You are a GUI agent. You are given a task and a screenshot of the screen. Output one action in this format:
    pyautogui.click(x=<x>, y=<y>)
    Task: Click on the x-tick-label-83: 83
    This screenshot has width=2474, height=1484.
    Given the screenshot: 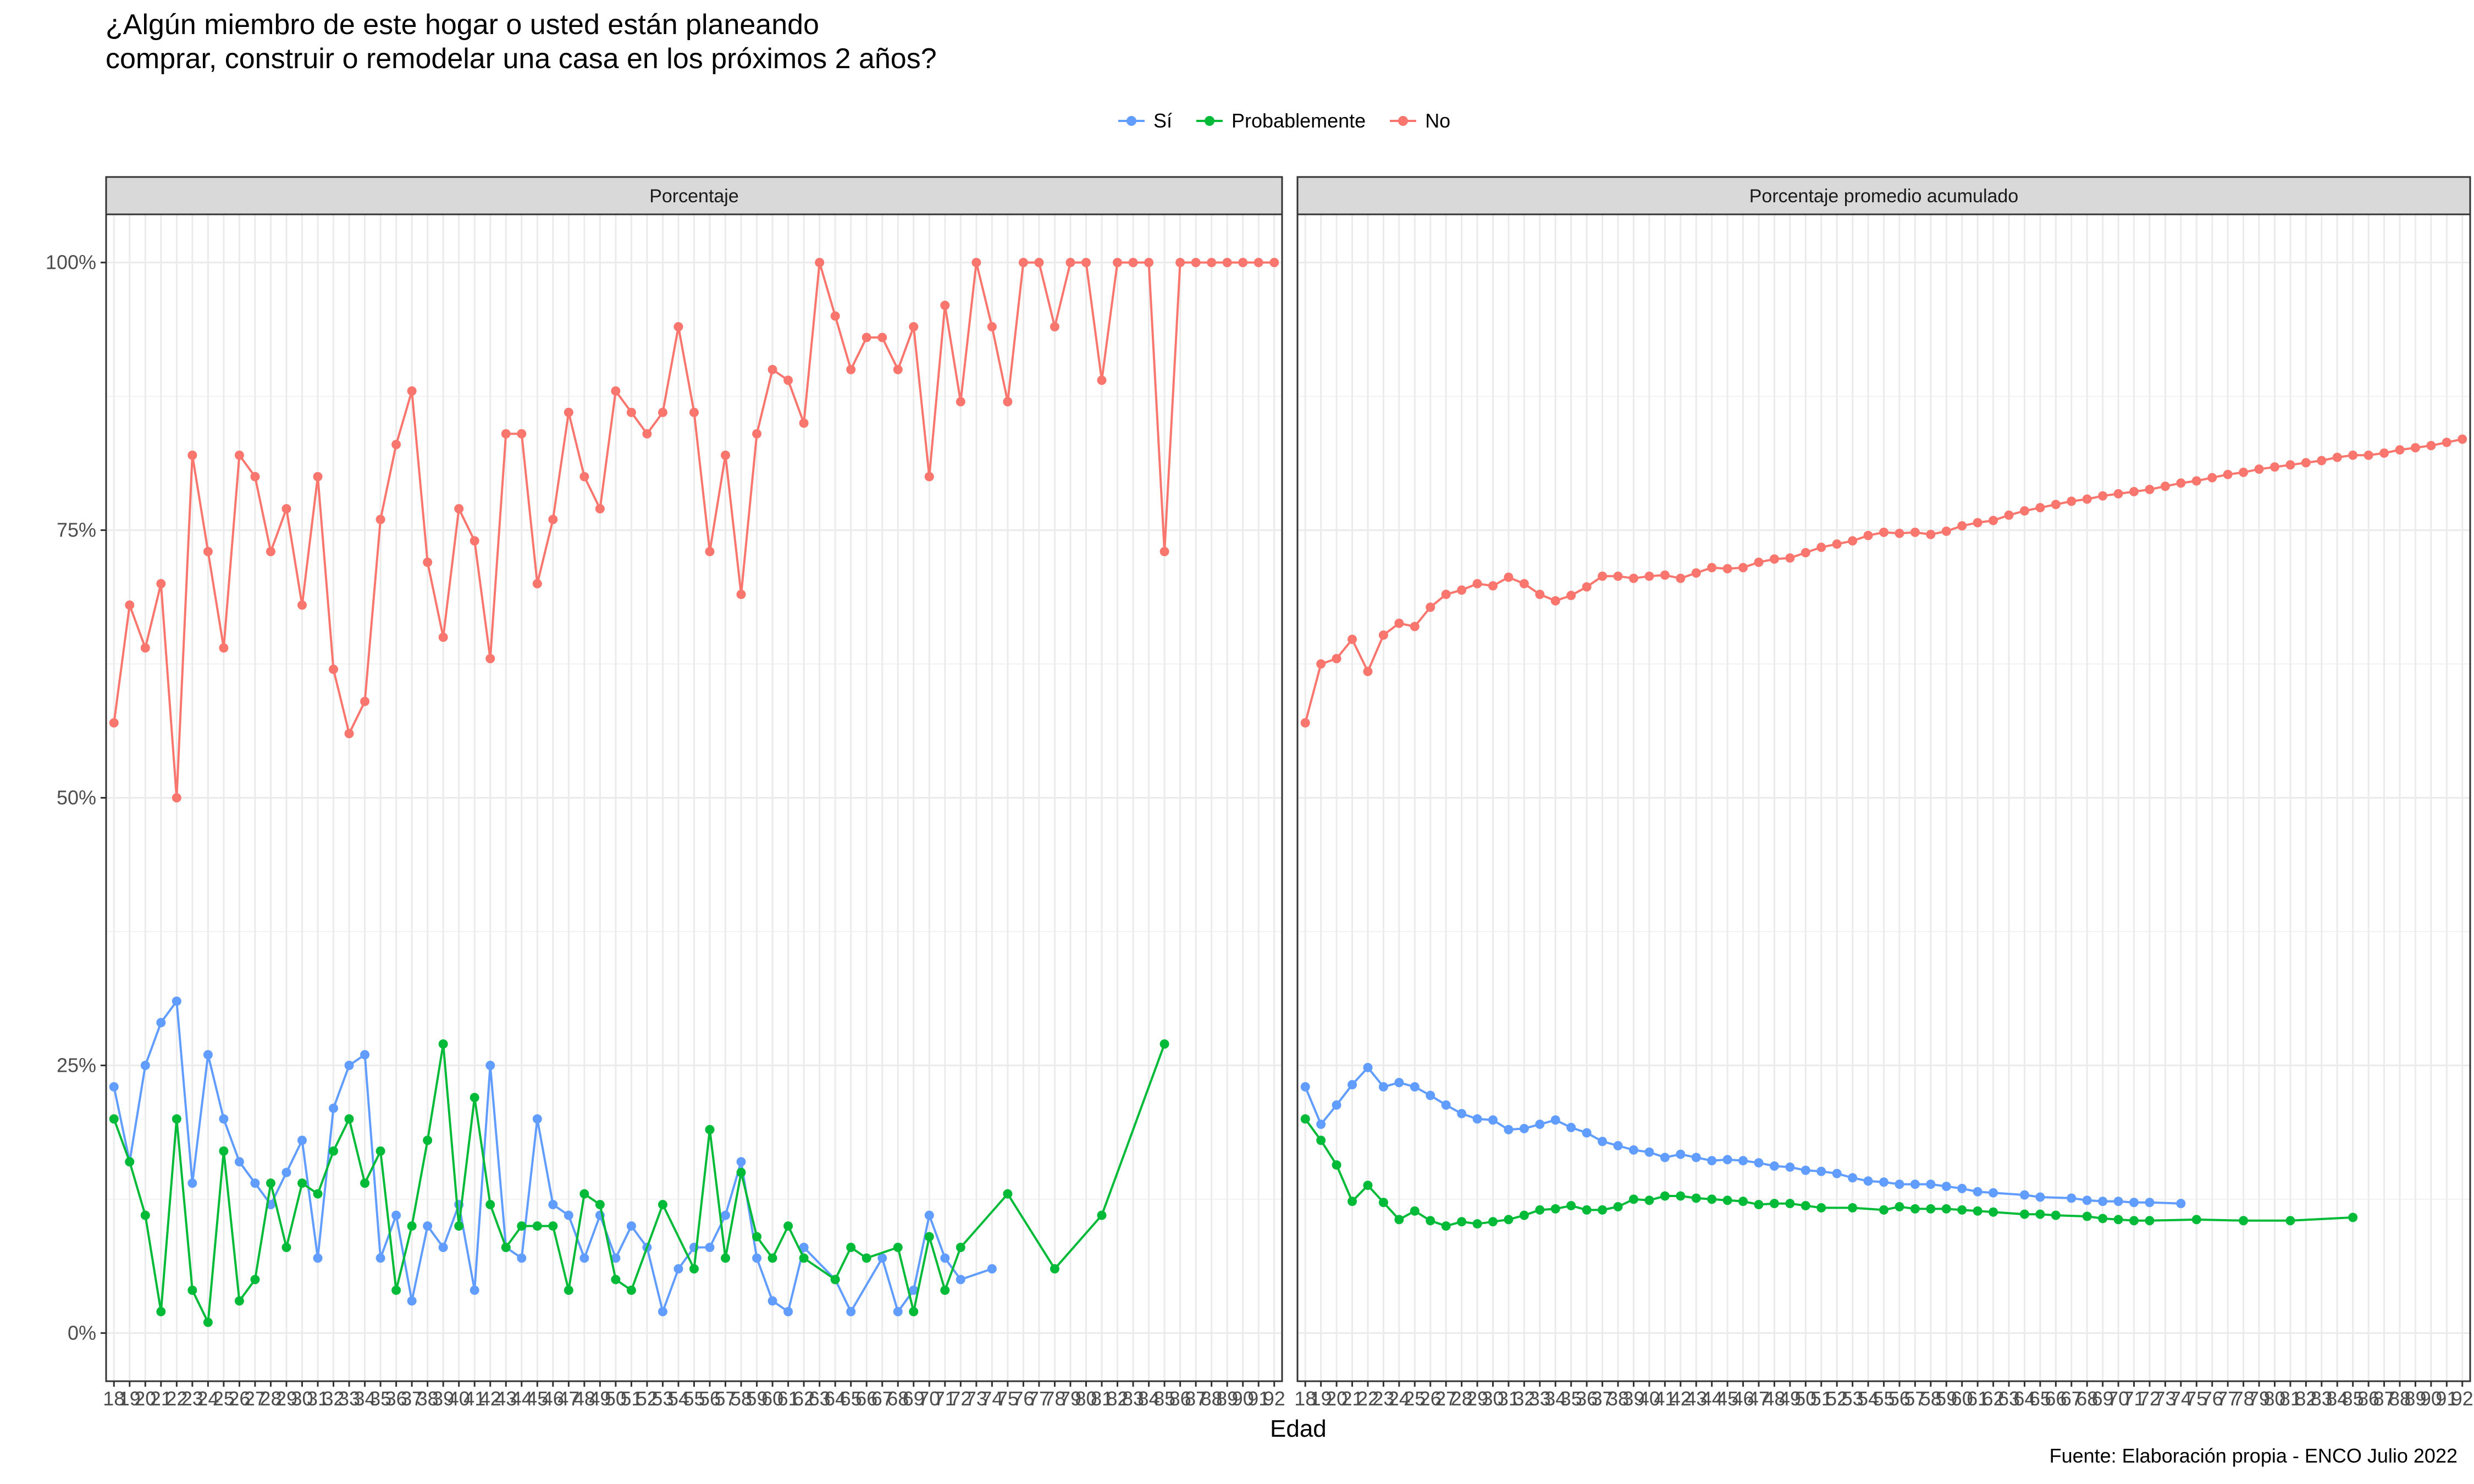 What is the action you would take?
    pyautogui.click(x=1133, y=1398)
    